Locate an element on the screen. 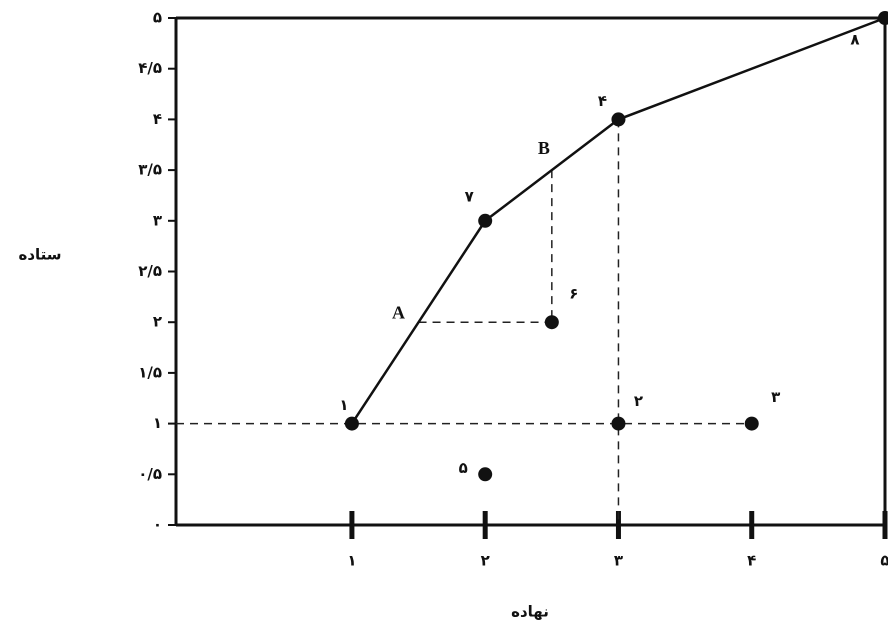 The height and width of the screenshot is (630, 888). x-tick-label: ۴ is located at coordinates (751, 561).